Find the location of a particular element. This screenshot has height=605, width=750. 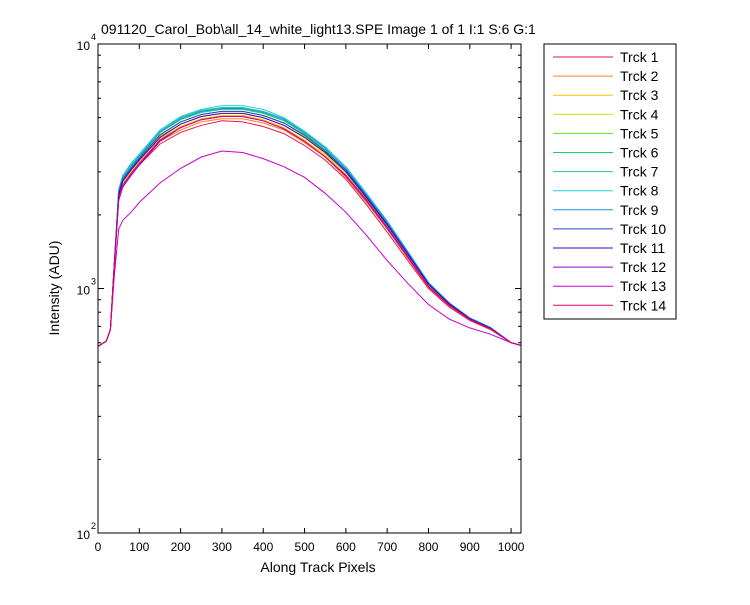

x-tick-label: 400 is located at coordinates (263, 547).